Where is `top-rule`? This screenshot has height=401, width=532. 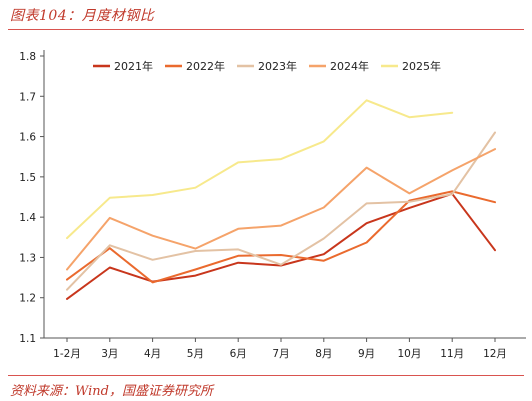
top-rule is located at coordinates (266, 29).